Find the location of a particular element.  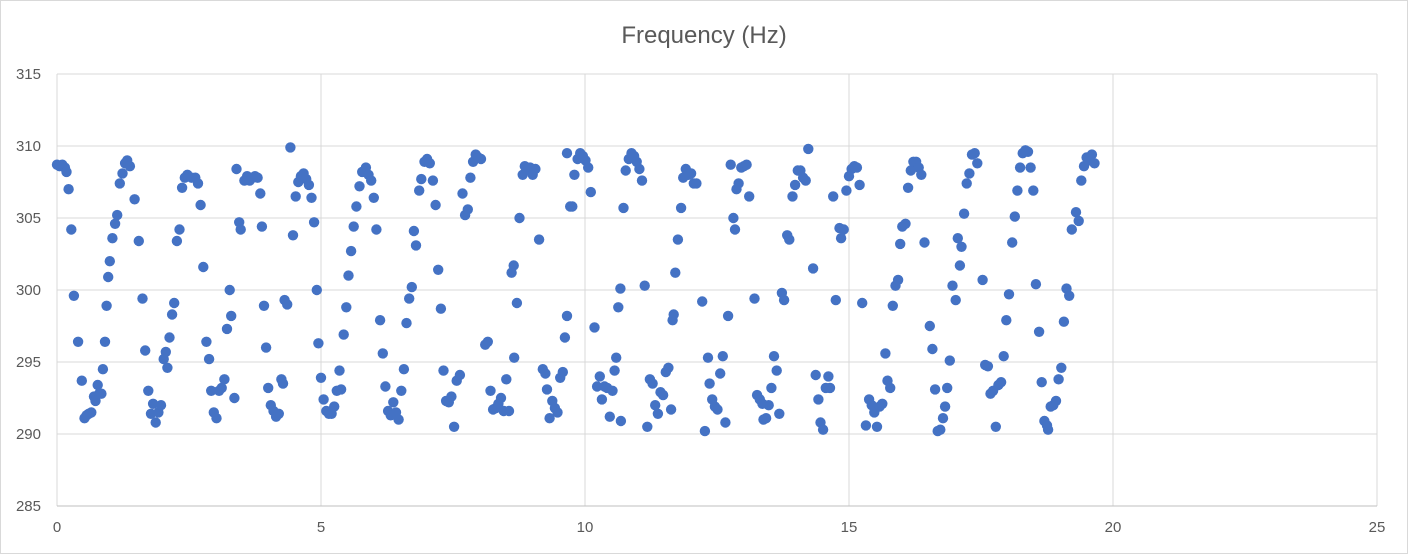

x-tick-label: 0 is located at coordinates (57, 527).